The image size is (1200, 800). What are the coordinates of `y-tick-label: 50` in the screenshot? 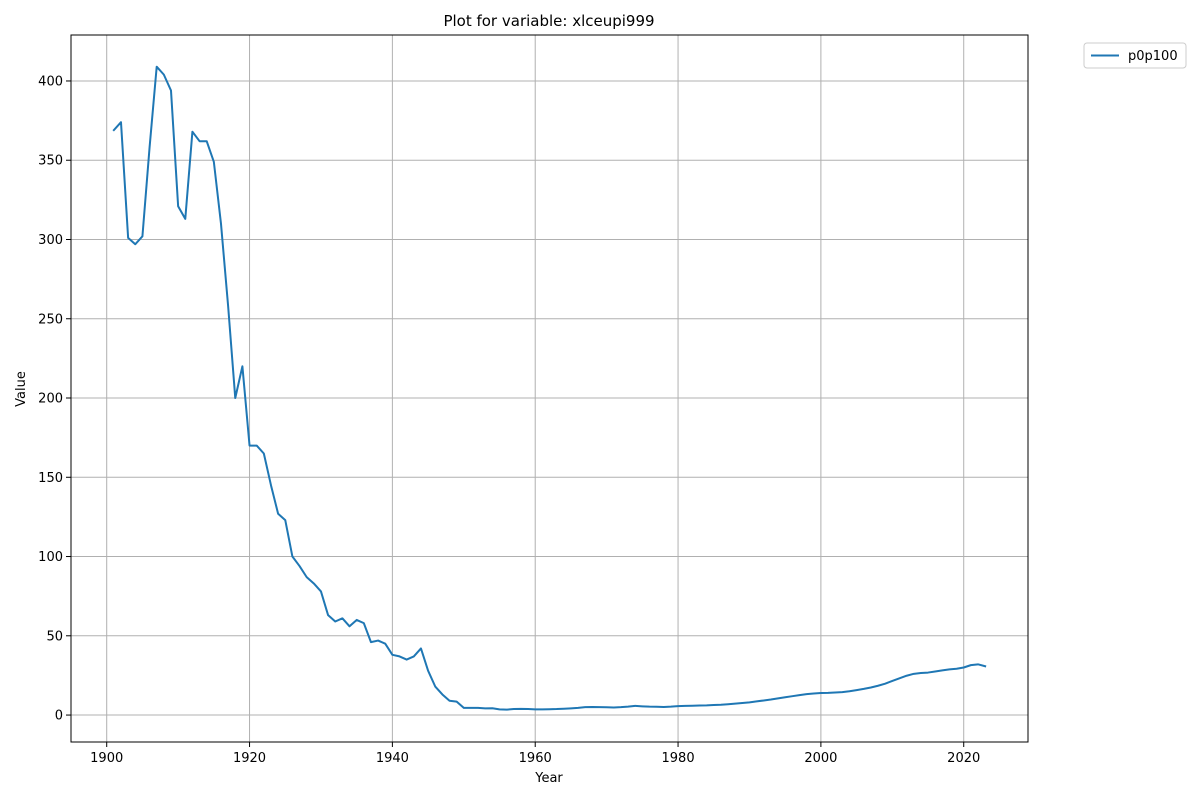 It's located at (54, 636).